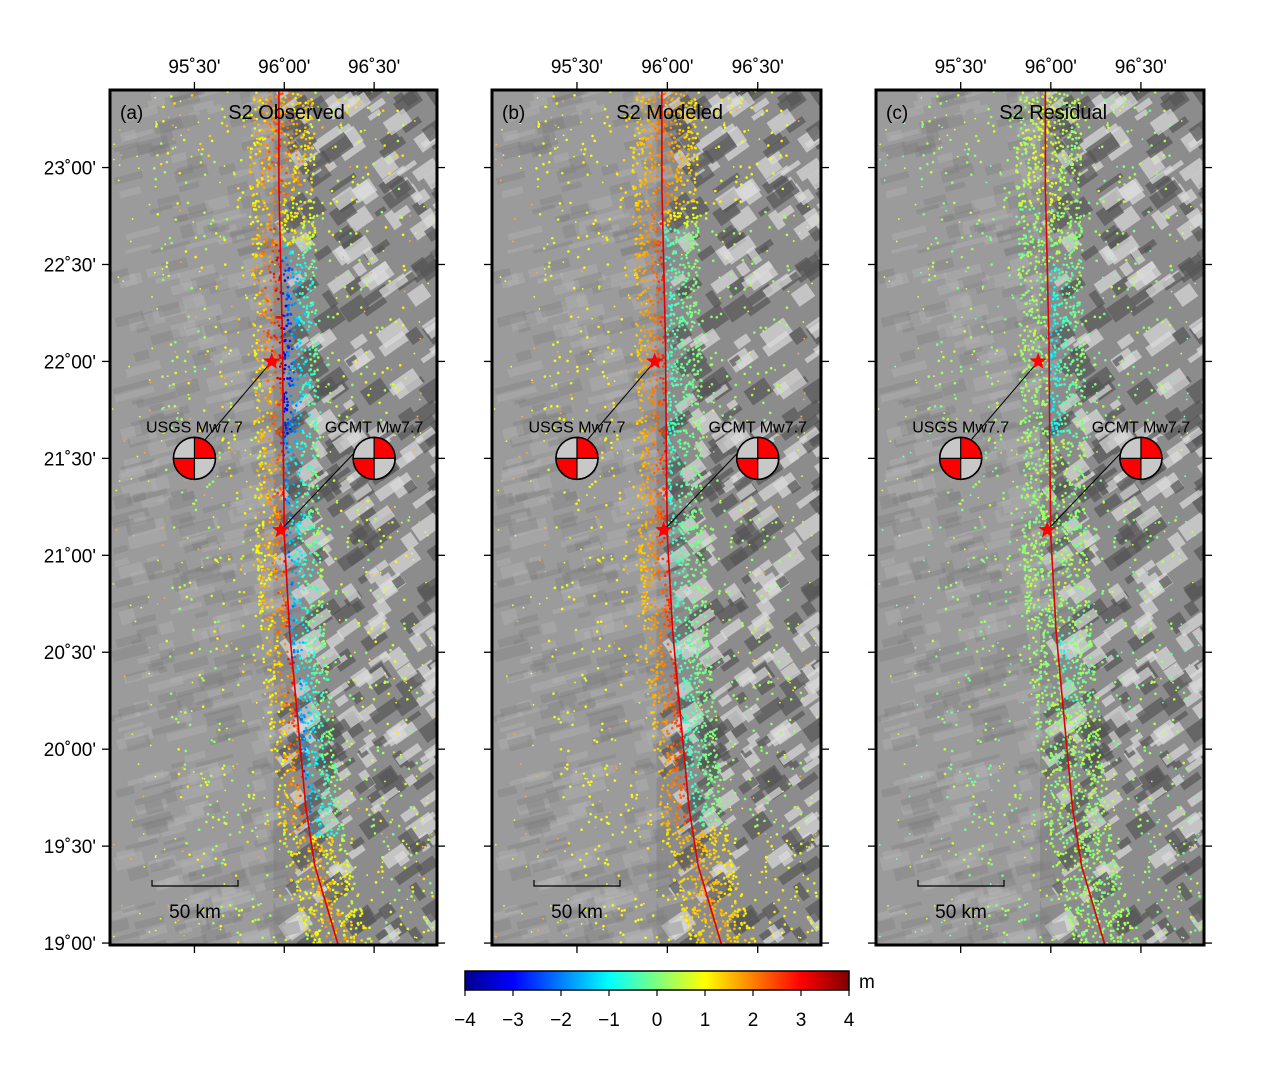  Describe the element at coordinates (131, 113) in the screenshot. I see `panel-letter: (a)` at that location.